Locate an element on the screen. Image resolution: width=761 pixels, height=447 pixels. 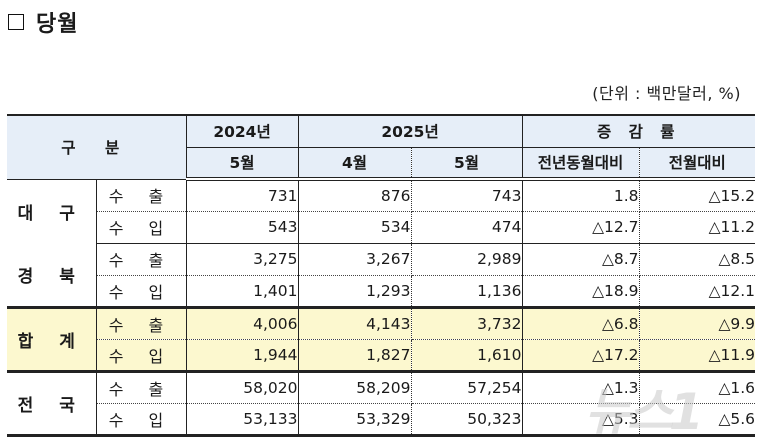
value-2025-may: 1,610 is located at coordinates (467, 356).